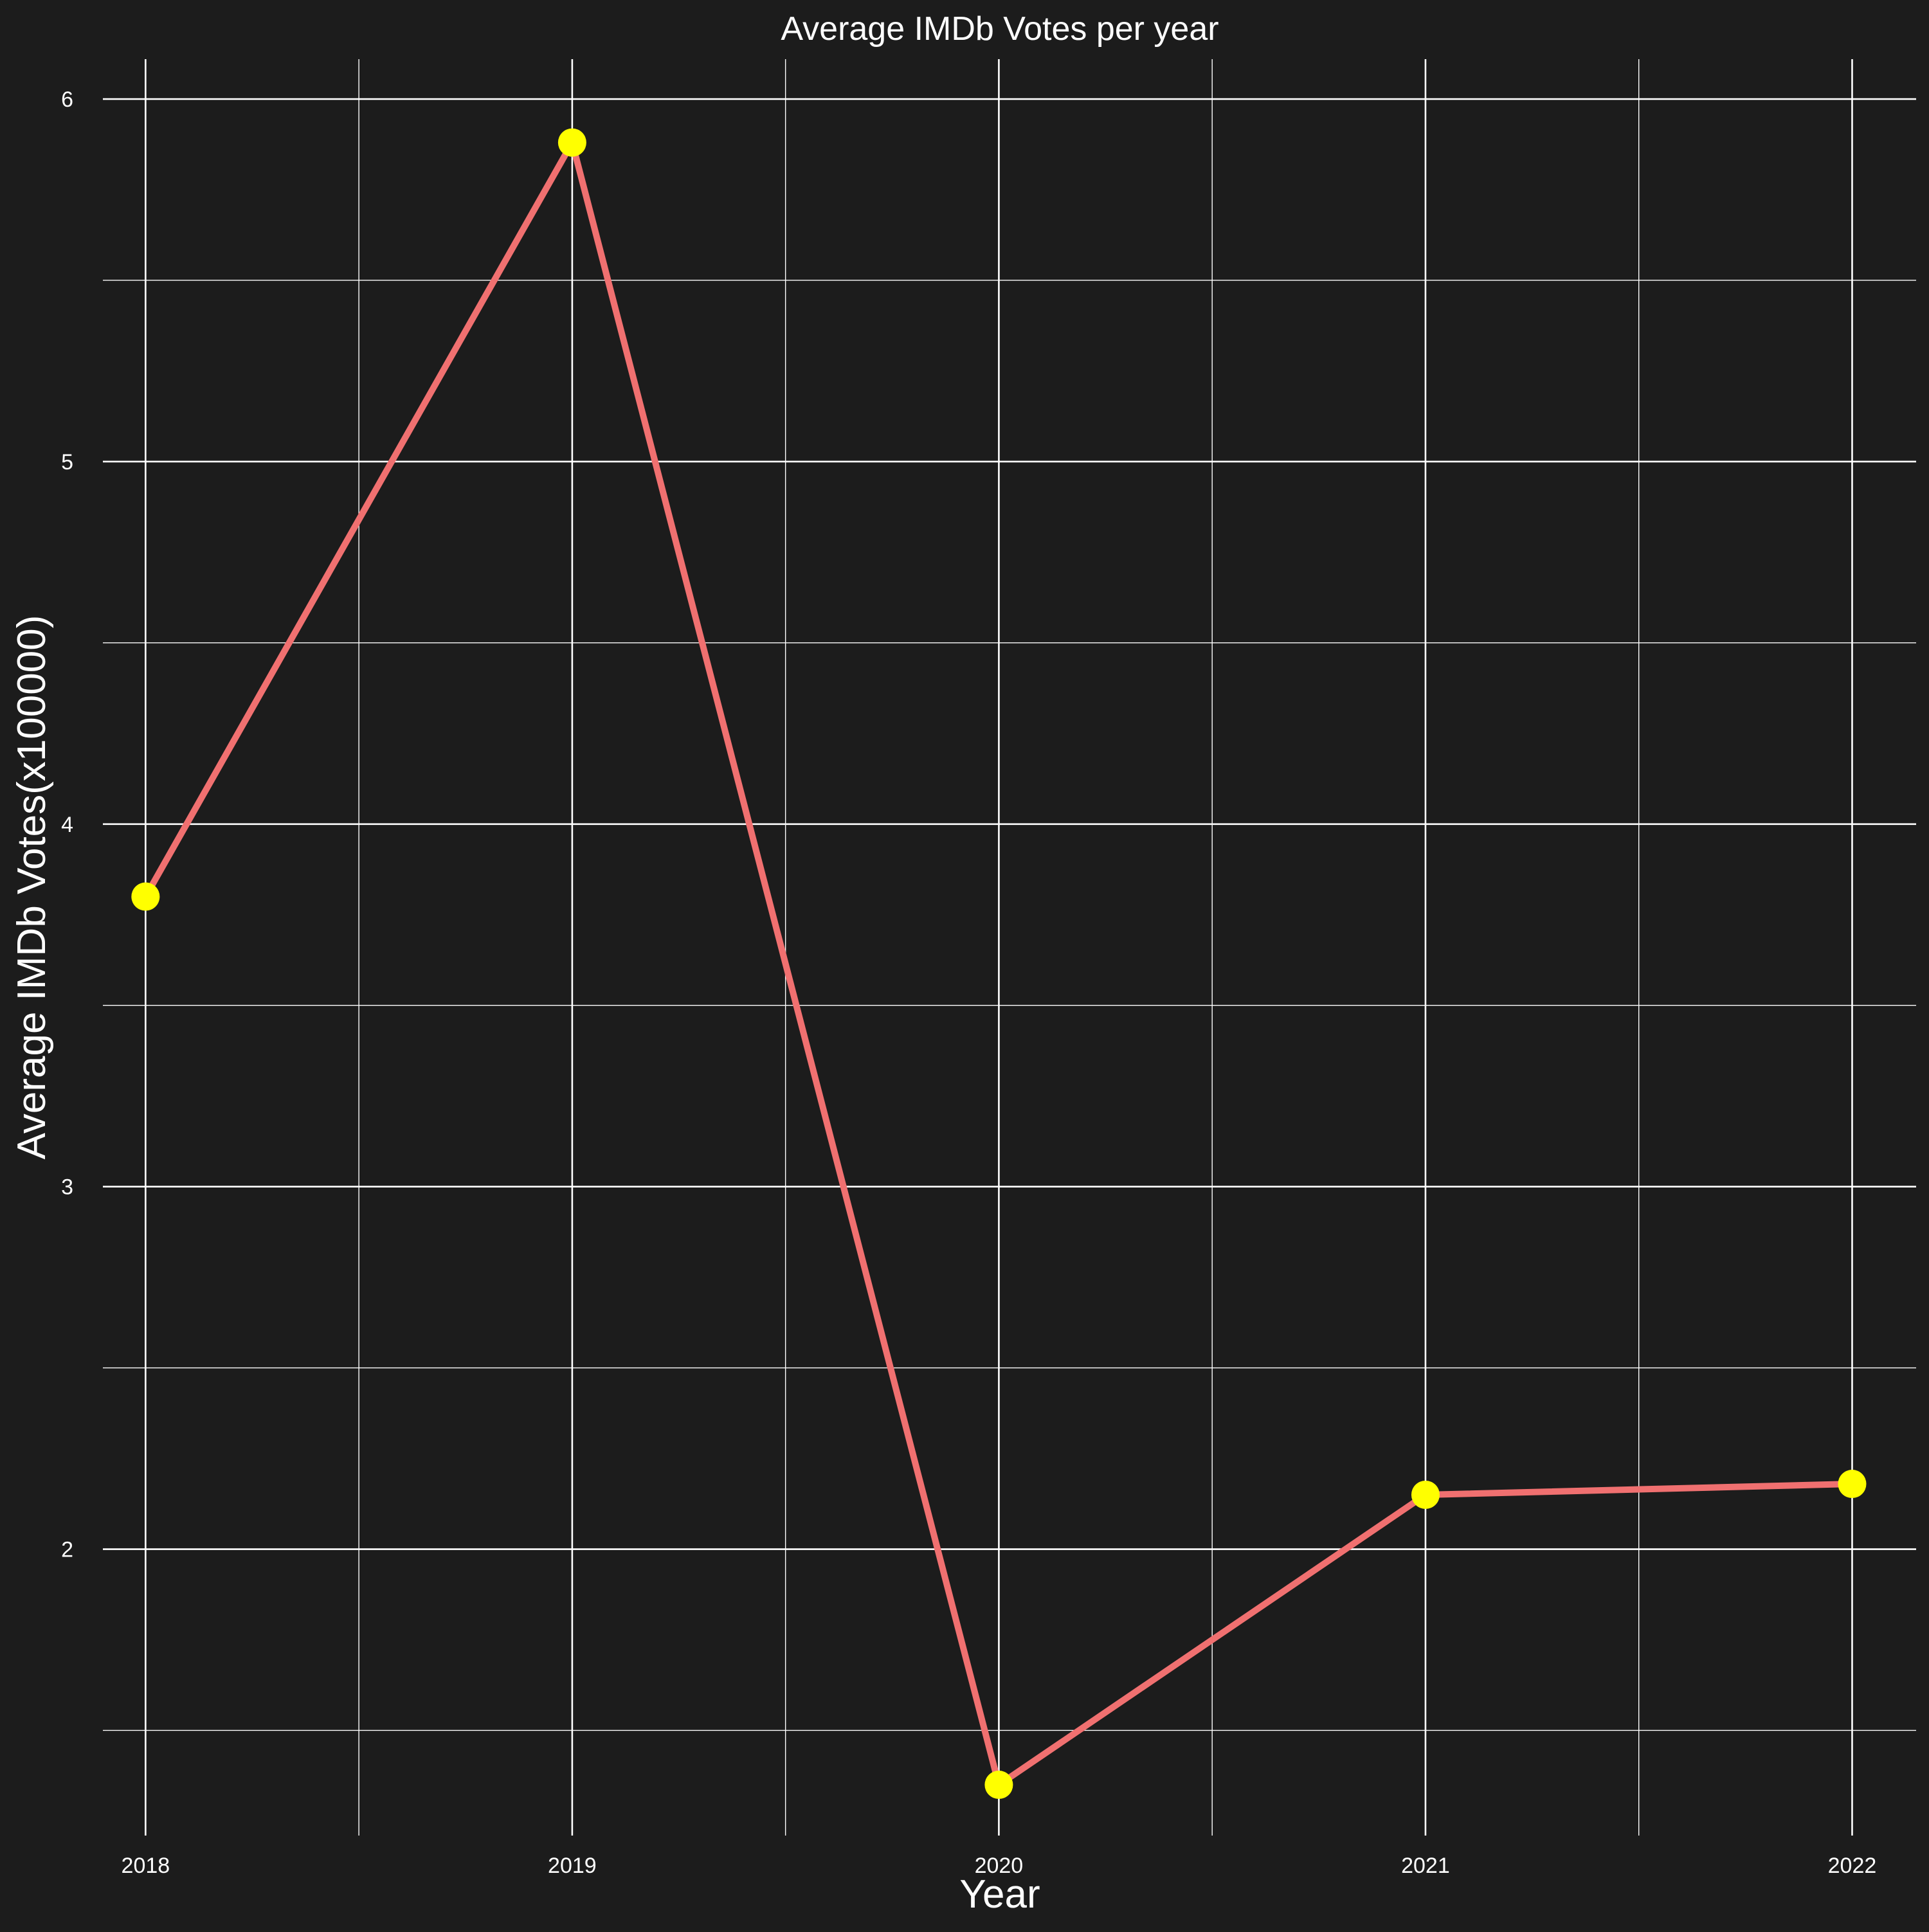 This screenshot has width=1929, height=1932. Describe the element at coordinates (1852, 1866) in the screenshot. I see `x-tick-label: 2022` at that location.